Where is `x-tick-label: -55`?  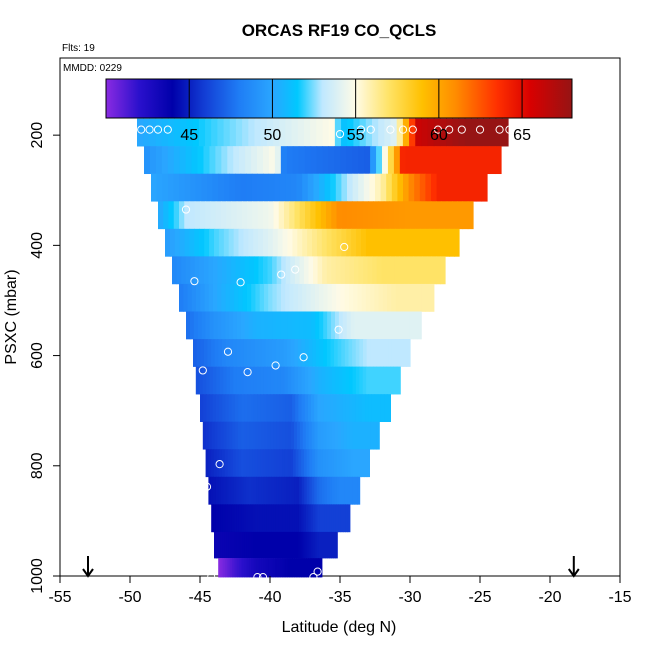 x-tick-label: -55 is located at coordinates (59, 597).